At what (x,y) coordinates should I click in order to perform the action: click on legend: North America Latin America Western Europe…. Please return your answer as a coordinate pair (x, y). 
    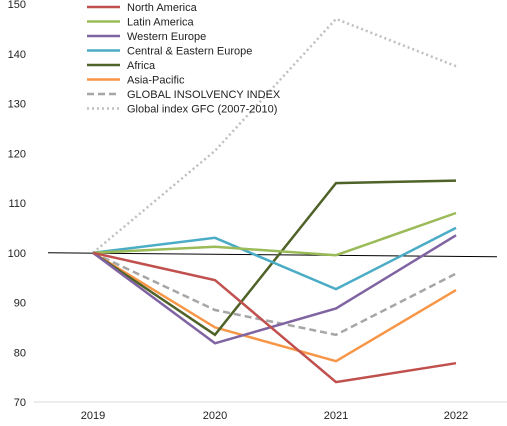
    Looking at the image, I should click on (184, 59).